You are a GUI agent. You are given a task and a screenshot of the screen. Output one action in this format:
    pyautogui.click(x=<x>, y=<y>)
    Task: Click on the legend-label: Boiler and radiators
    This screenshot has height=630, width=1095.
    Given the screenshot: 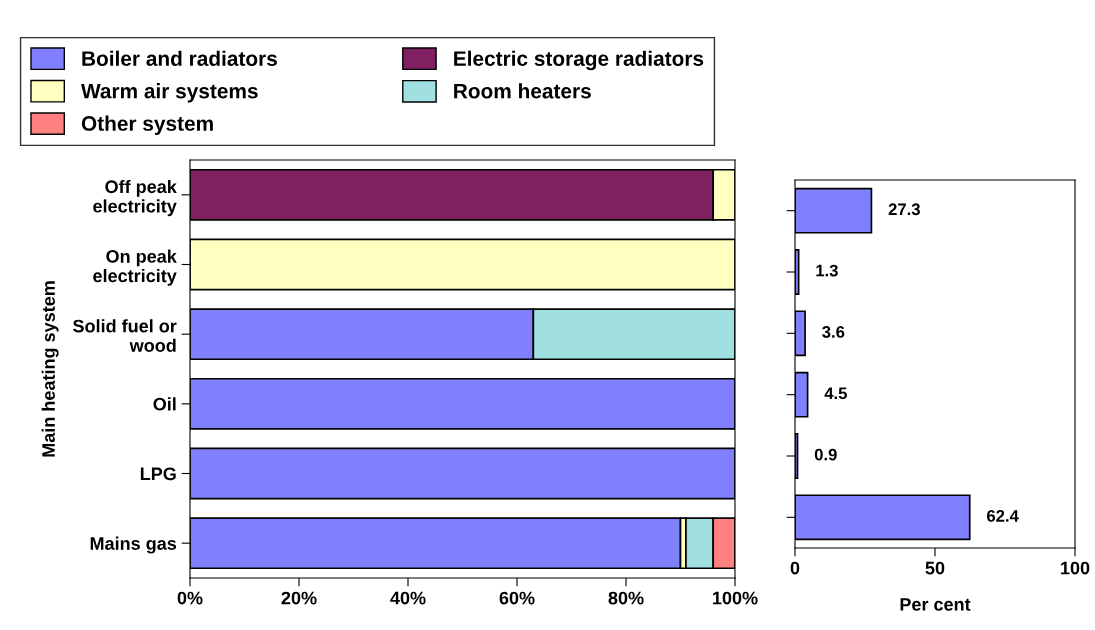 What is the action you would take?
    pyautogui.click(x=179, y=58)
    